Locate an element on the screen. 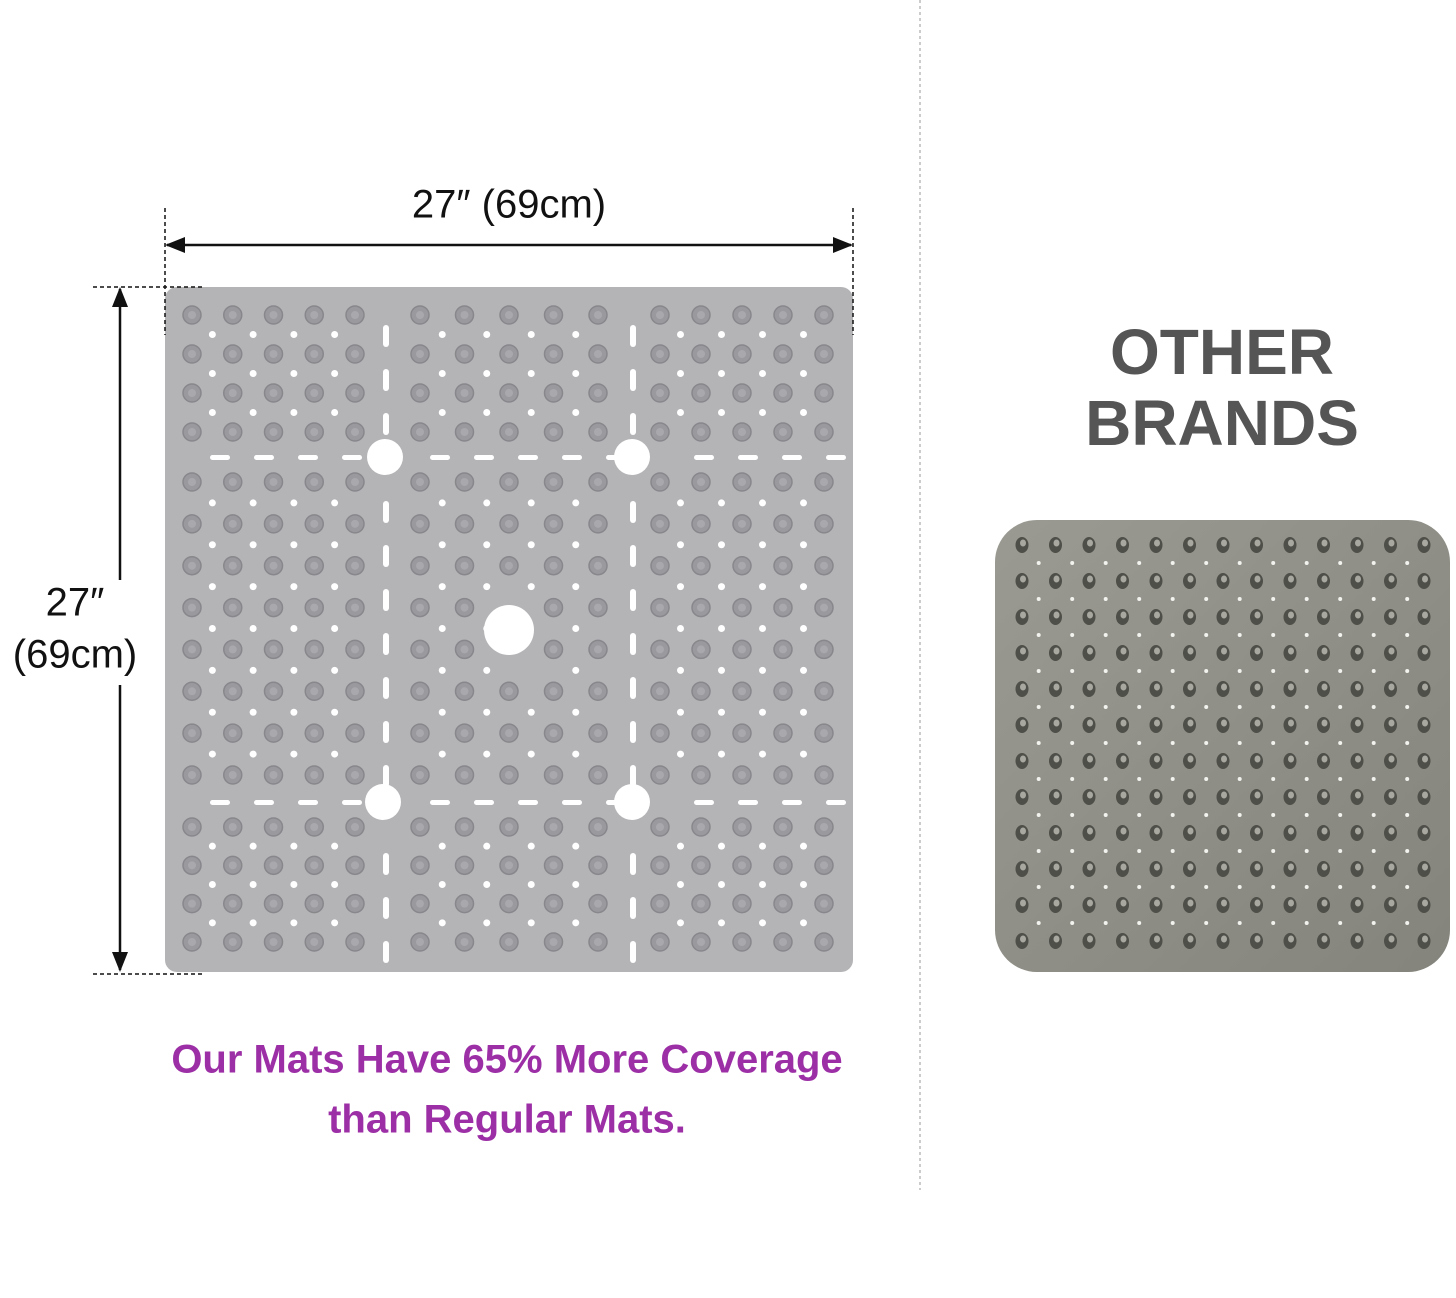 Image resolution: width=1456 pixels, height=1298 pixels. drain-center is located at coordinates (509, 630).